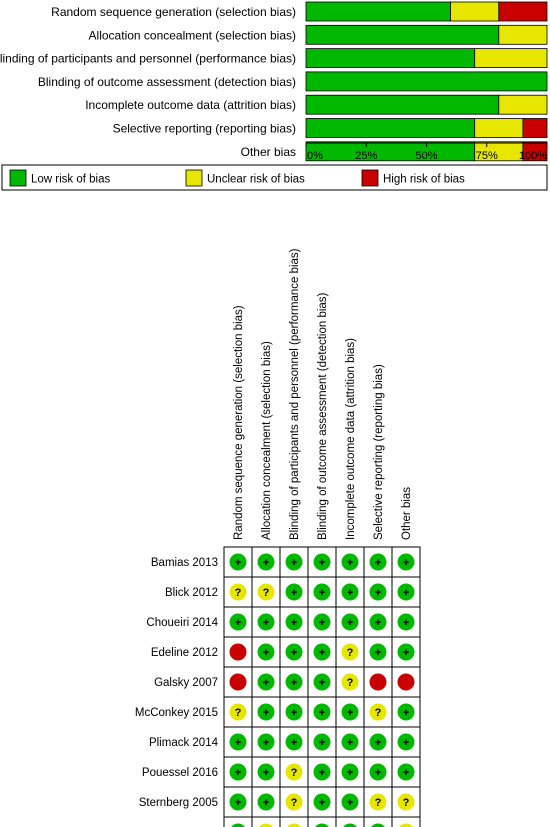 The image size is (550, 827). Describe the element at coordinates (351, 439) in the screenshot. I see `column-header: Incomplete outcome data (attrition bias)` at that location.